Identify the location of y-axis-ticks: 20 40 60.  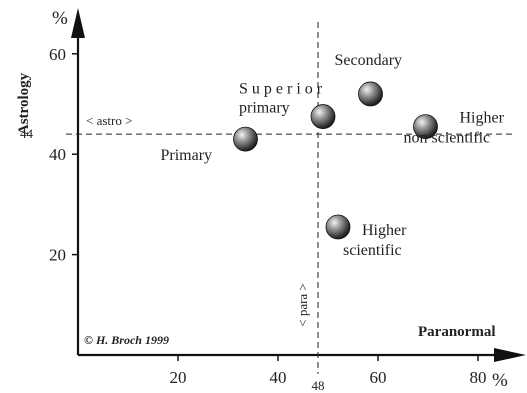
(63, 155).